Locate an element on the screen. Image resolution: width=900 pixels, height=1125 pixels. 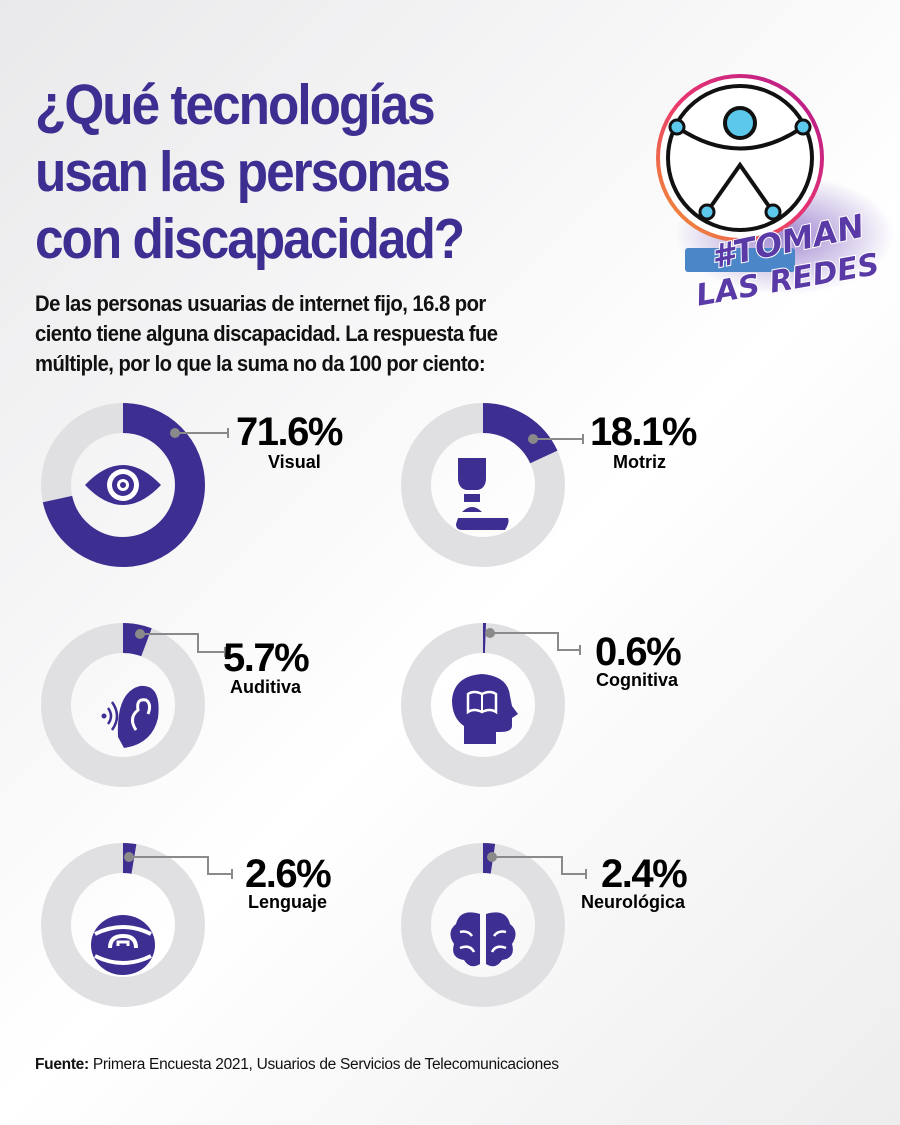
donut-chart-motriz is located at coordinates (492, 485).